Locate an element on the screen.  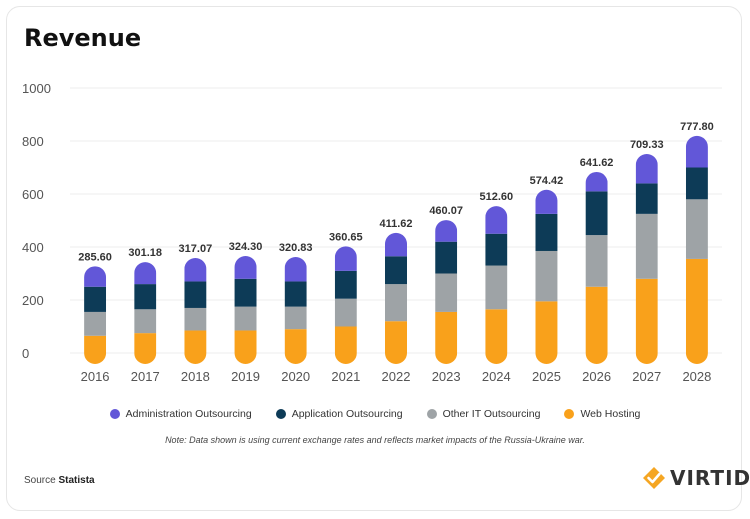
brand-name-main: VIRTID is located at coordinates (710, 478).